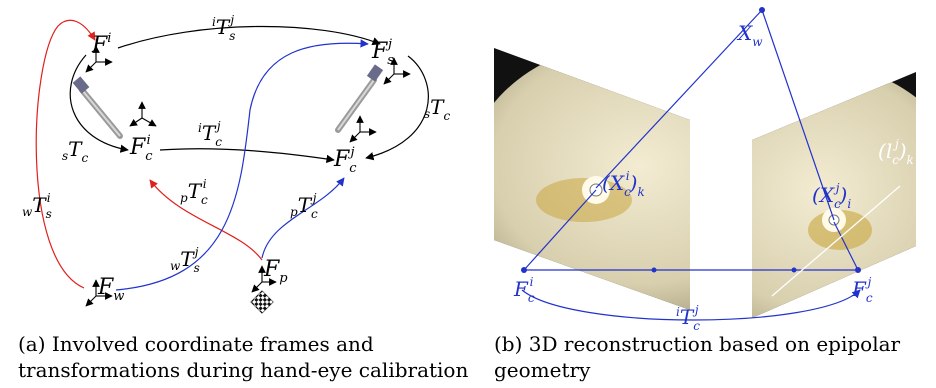  Describe the element at coordinates (560, 230) in the screenshot. I see `ray-Fci-Xw` at that location.